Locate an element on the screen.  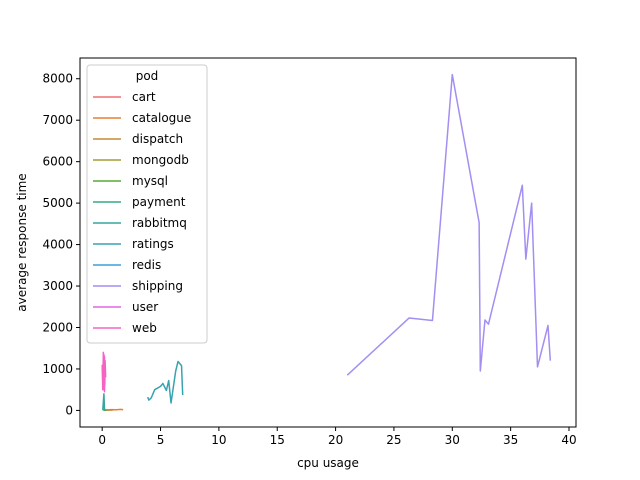
y-tick-label: 0 is located at coordinates (69, 410).